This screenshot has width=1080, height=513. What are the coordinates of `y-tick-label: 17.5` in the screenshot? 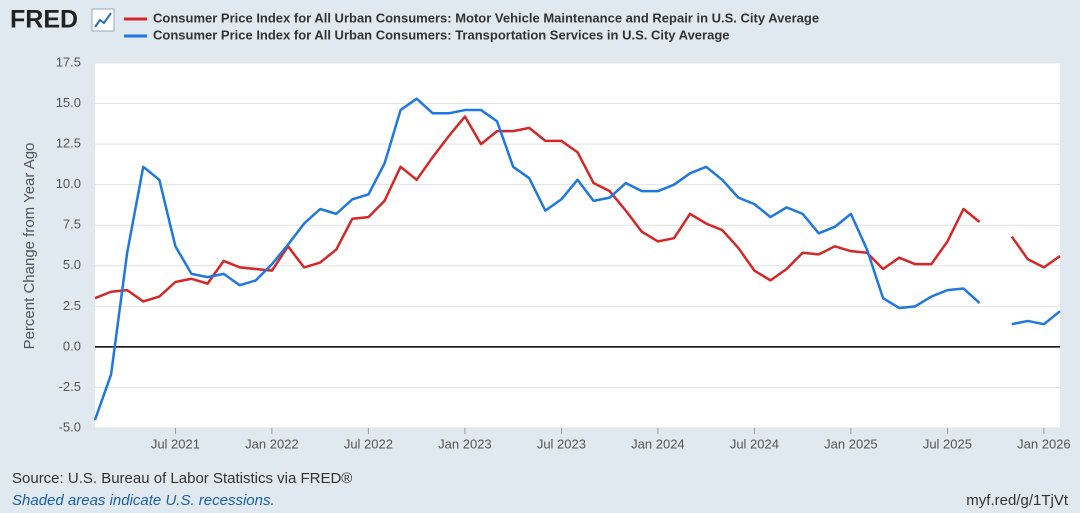 It's located at (68, 61).